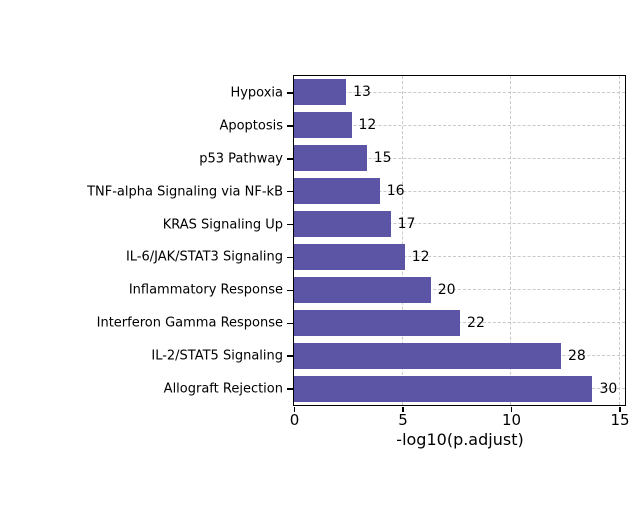  I want to click on x-axis-title: -log10(p.adjust), so click(460, 439).